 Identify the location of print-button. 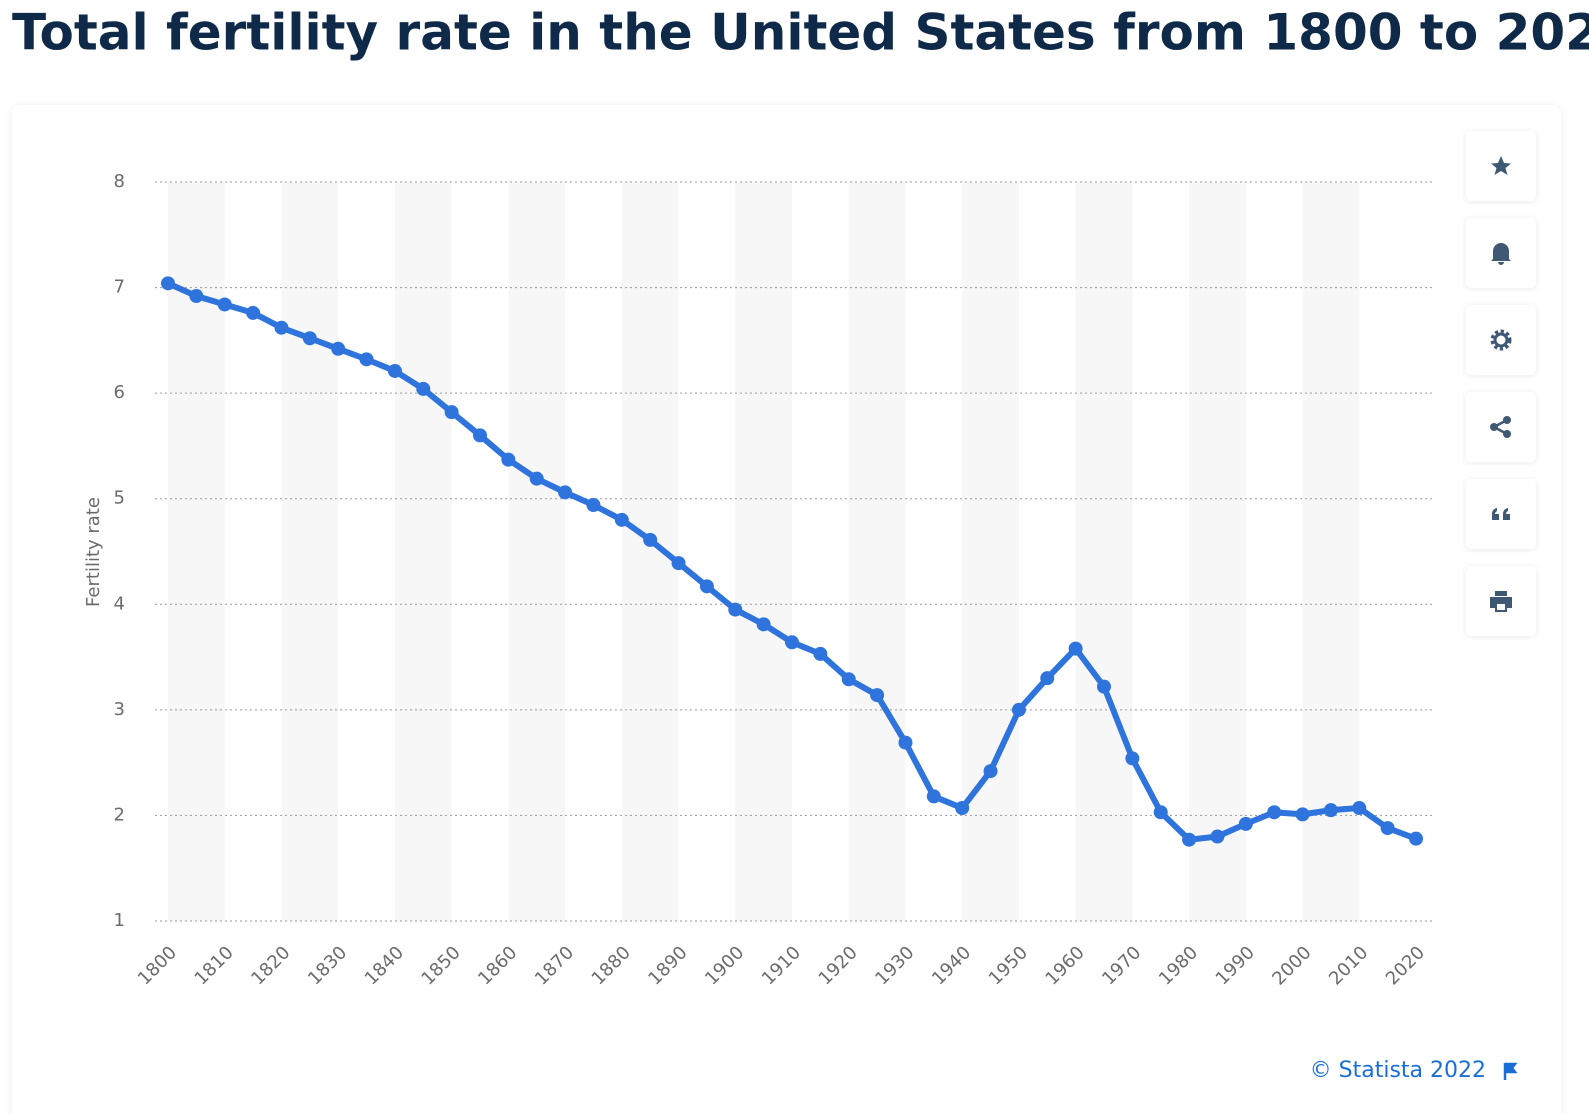
(1501, 601).